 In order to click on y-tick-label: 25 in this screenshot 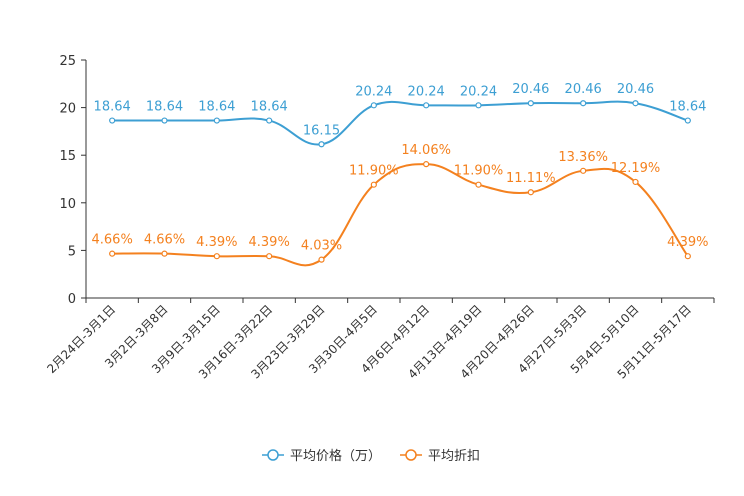, I will do `click(67, 61)`.